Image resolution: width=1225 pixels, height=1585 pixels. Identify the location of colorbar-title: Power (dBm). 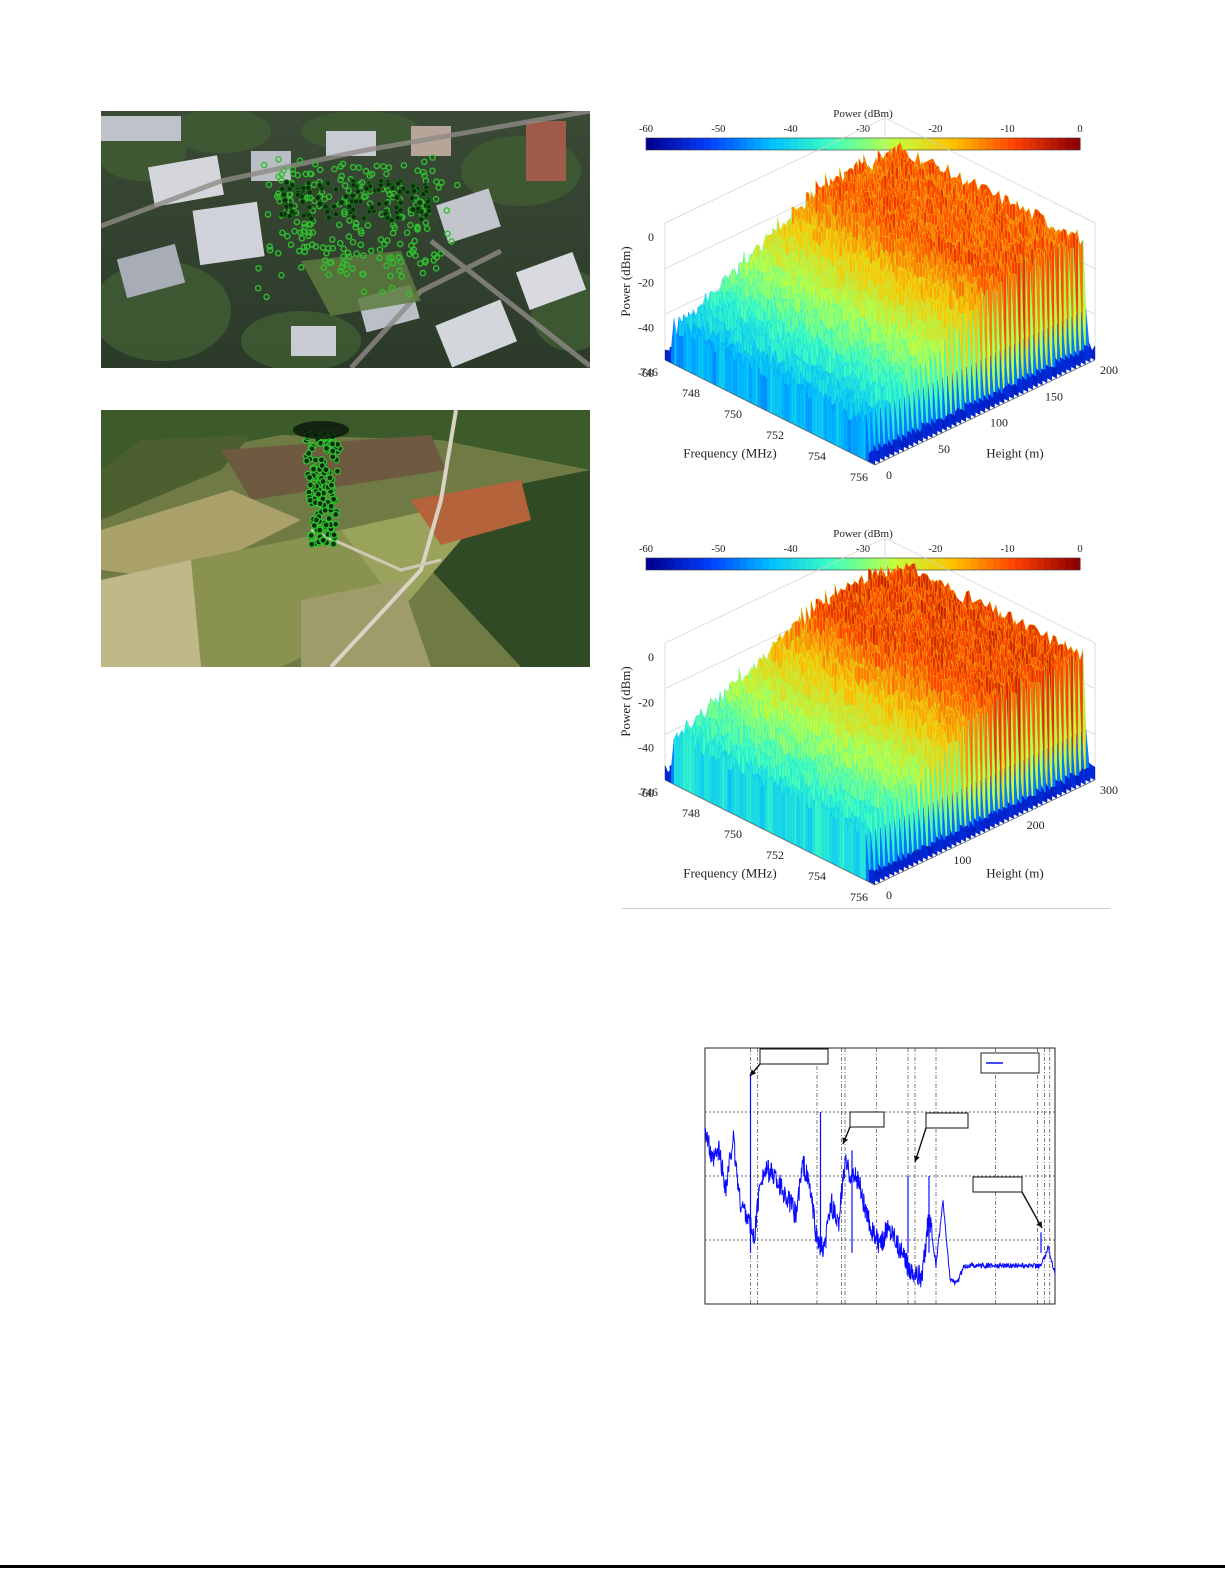
(863, 114).